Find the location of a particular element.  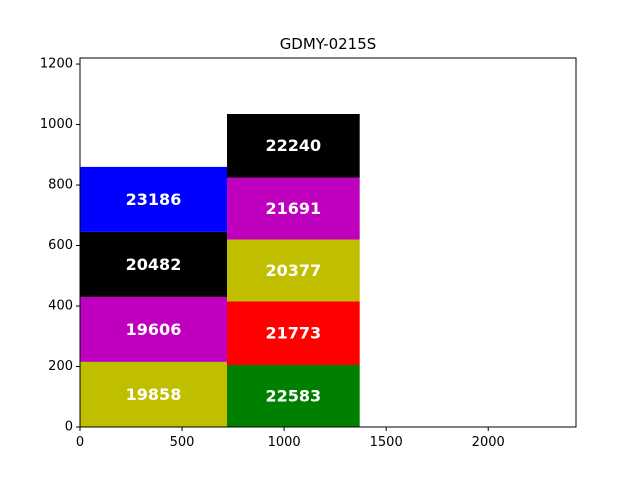

x-tick-label-0: 0 is located at coordinates (80, 442).